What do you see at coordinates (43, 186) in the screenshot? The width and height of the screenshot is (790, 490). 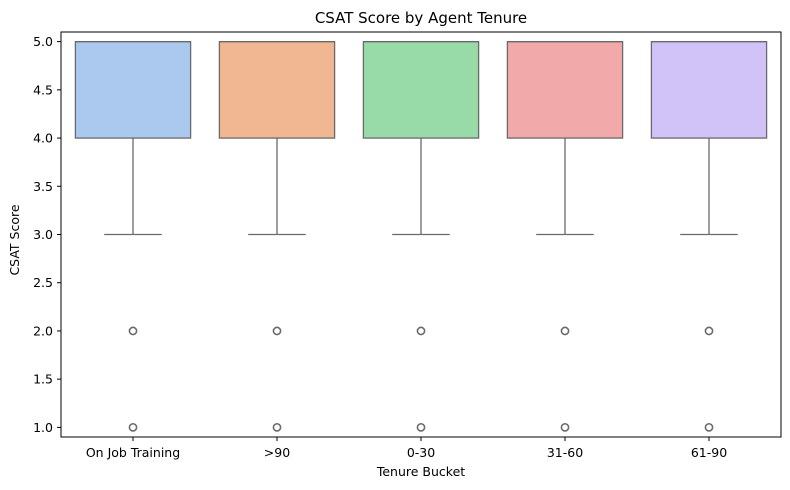 I see `y-tick-label: 3.5` at bounding box center [43, 186].